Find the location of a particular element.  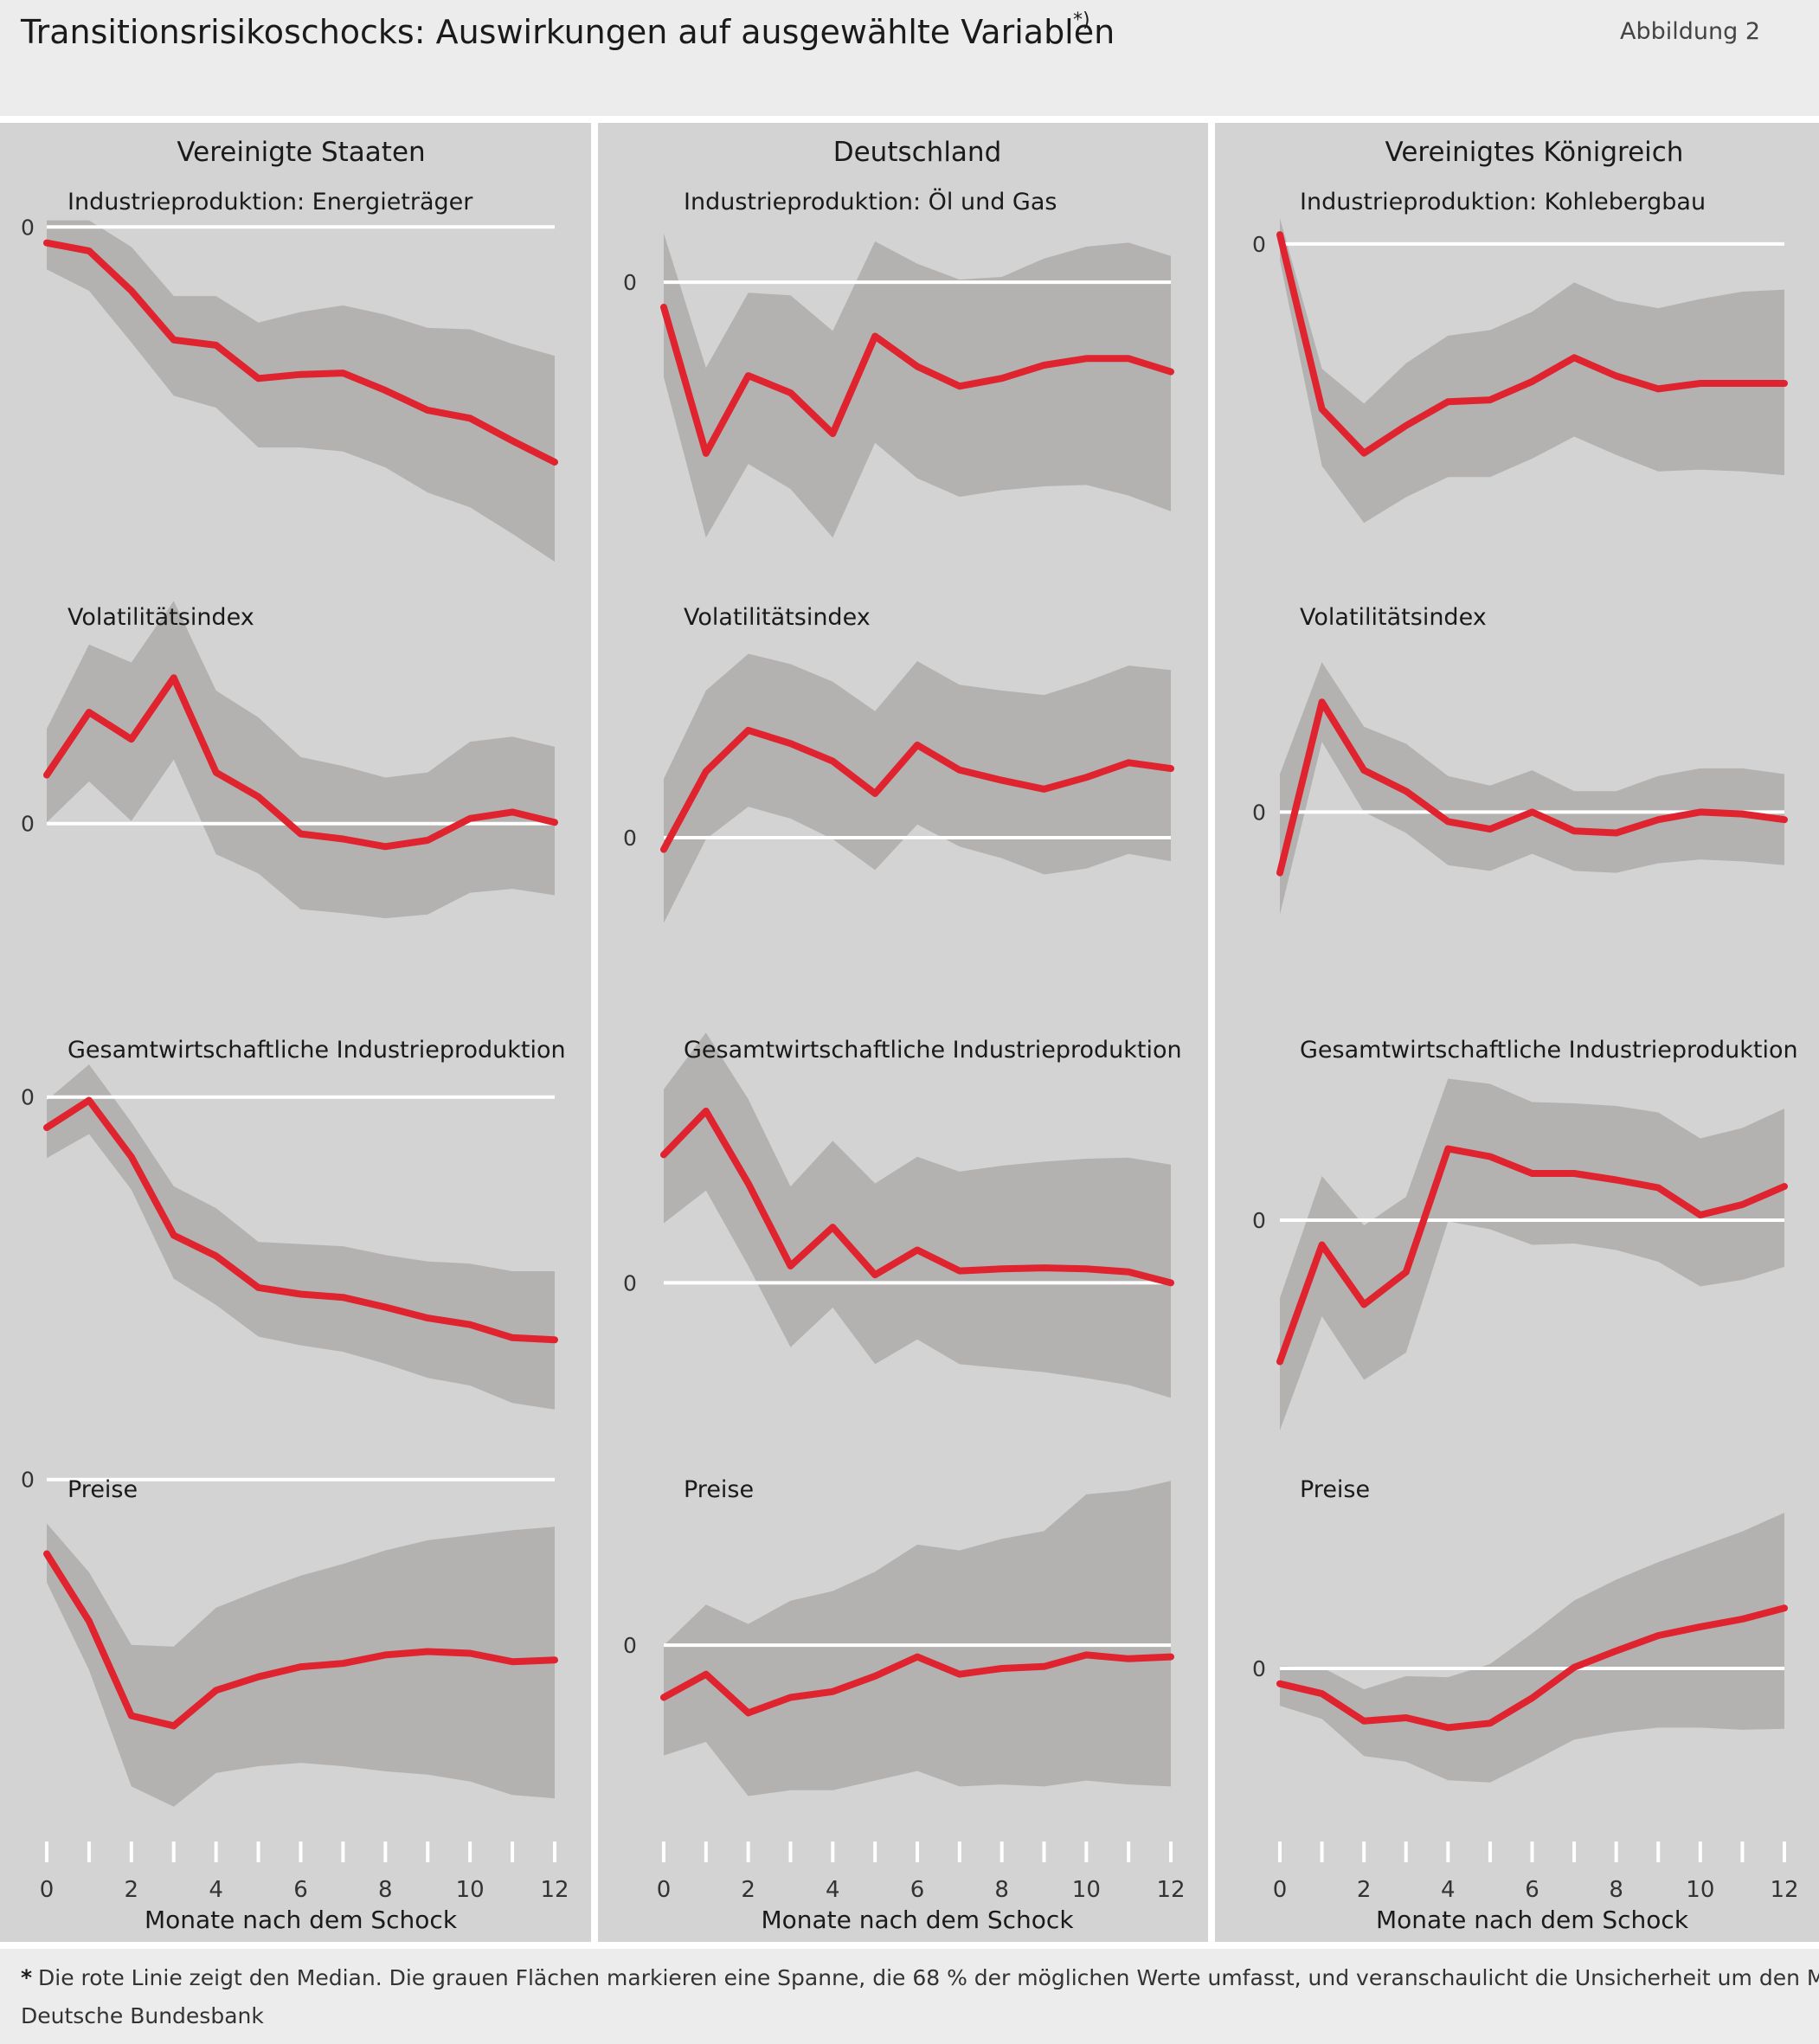

x-axis-vereinigte-staaten: 0 2 4 6 8 10 12 Monate nach dem Schock is located at coordinates (304, 1888).